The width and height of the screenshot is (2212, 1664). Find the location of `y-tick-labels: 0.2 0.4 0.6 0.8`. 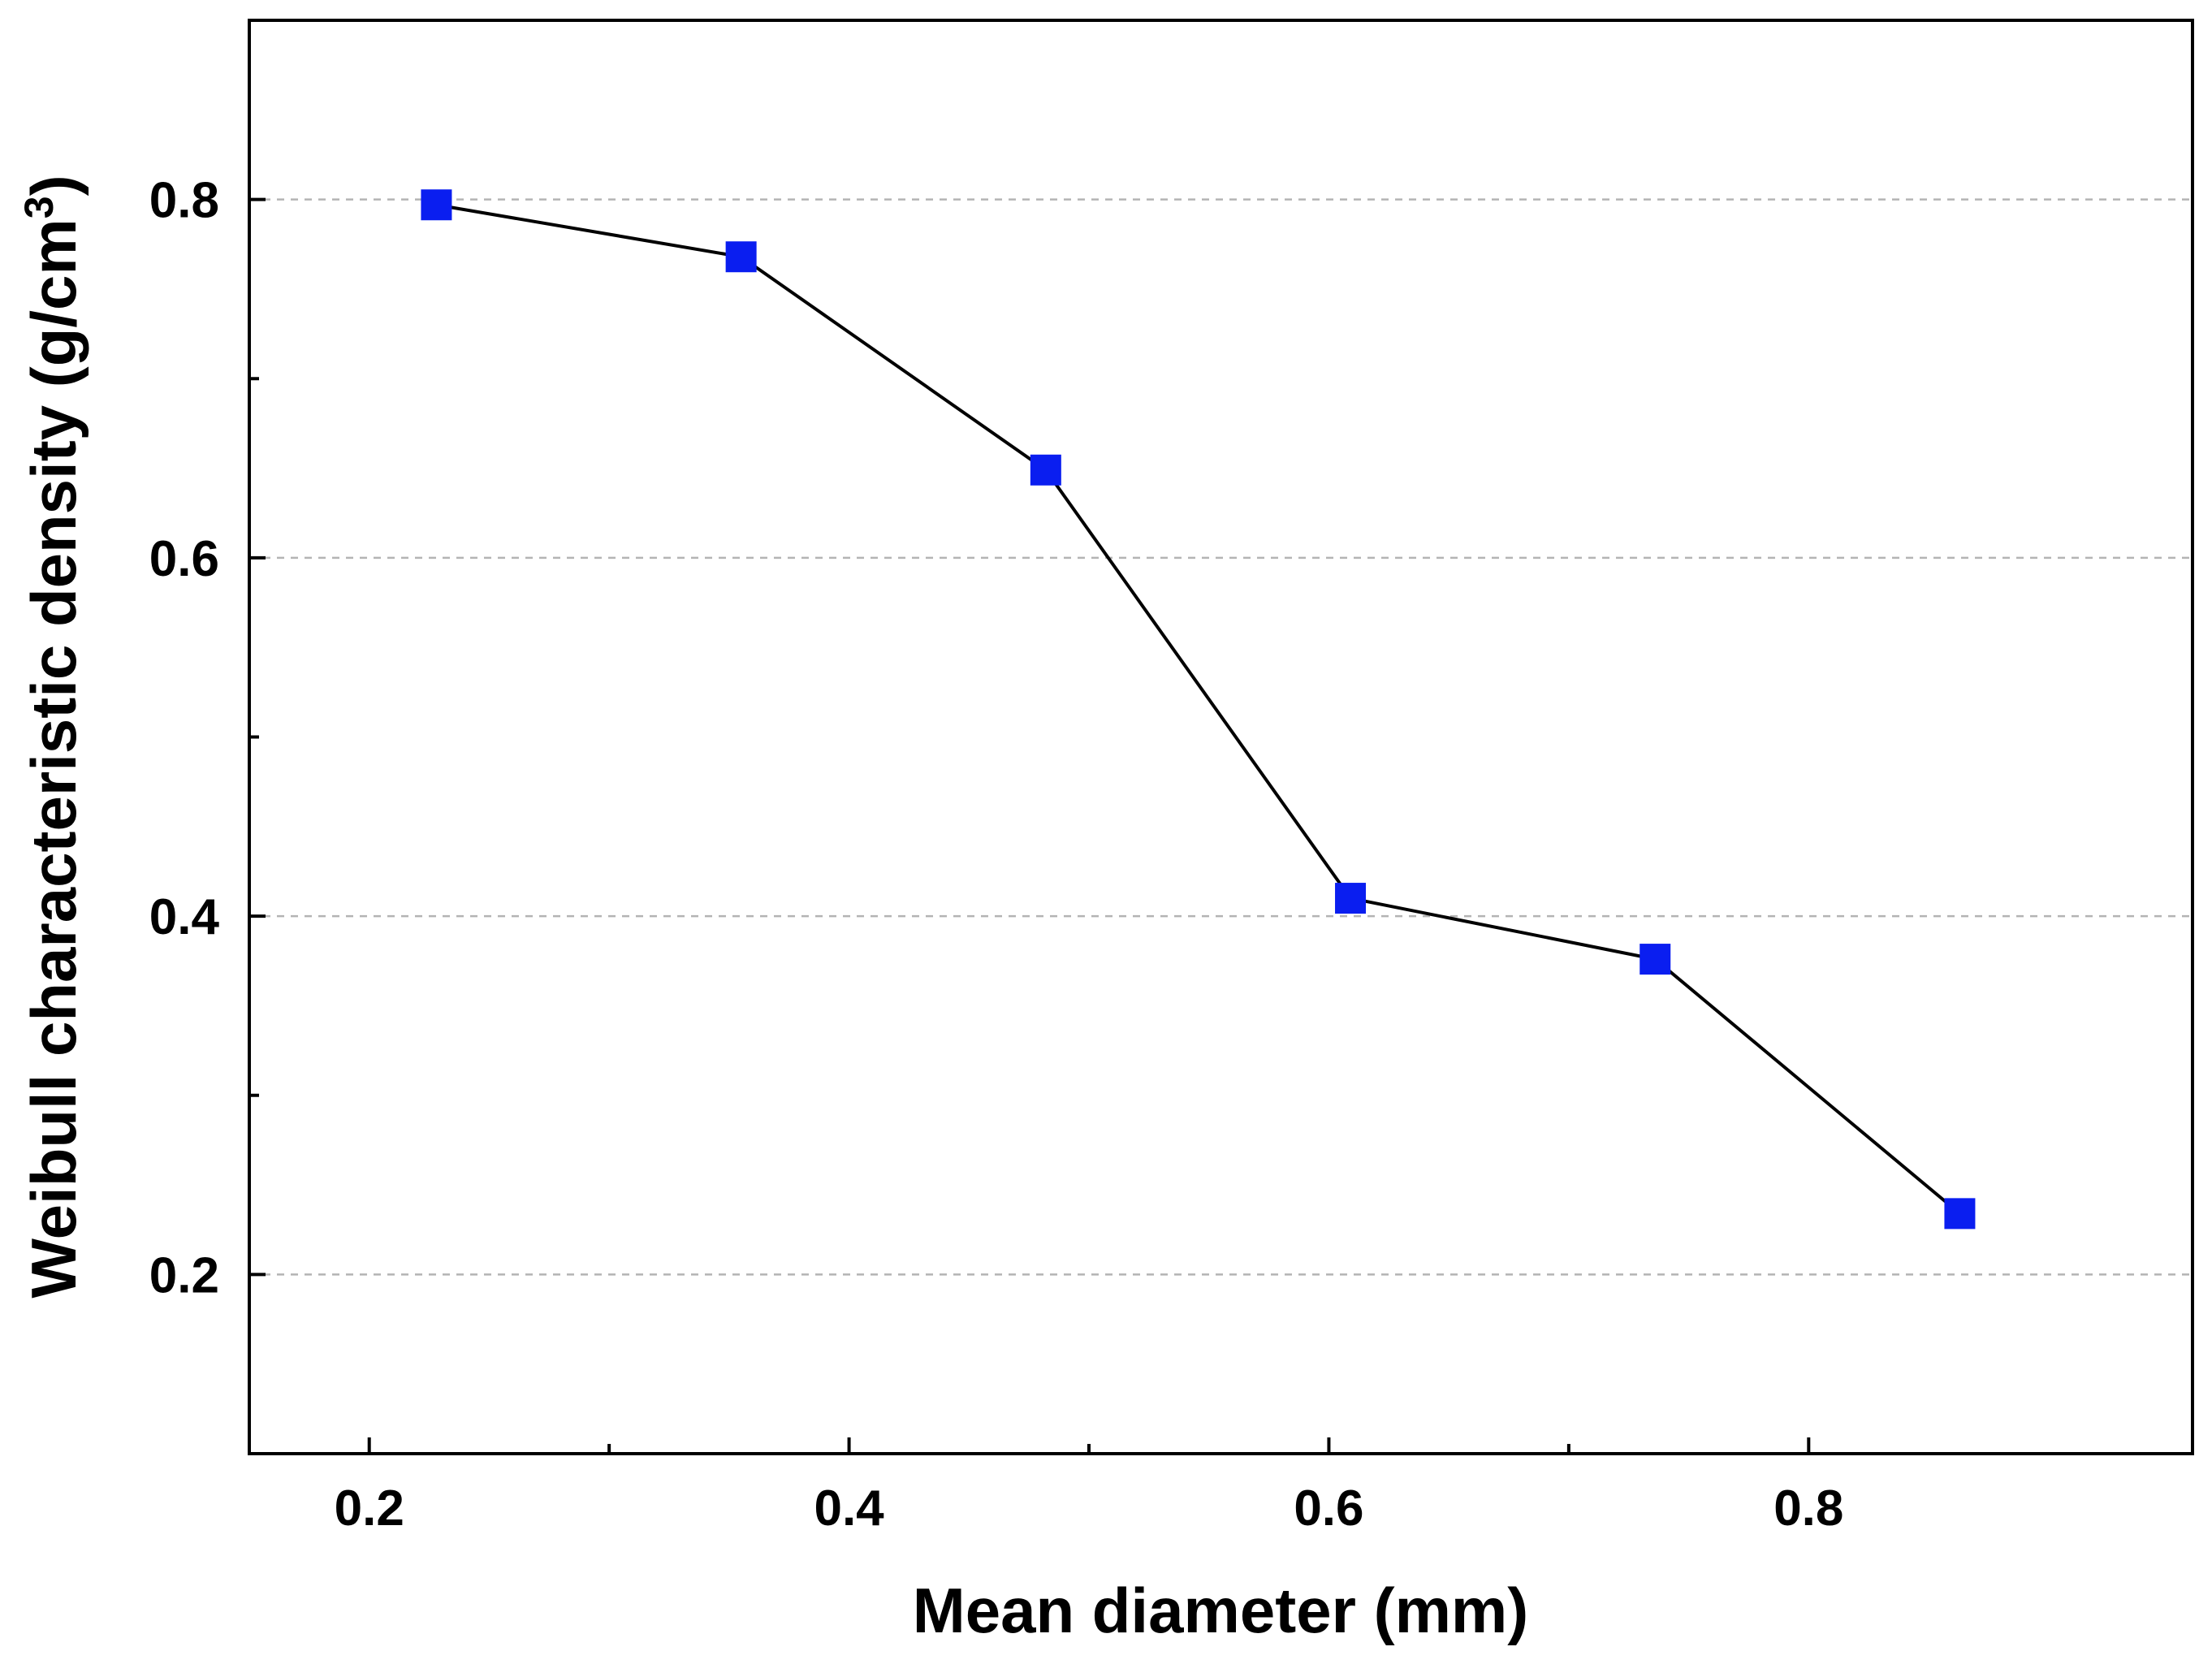

y-tick-labels: 0.2 0.4 0.6 0.8 is located at coordinates (184, 738).